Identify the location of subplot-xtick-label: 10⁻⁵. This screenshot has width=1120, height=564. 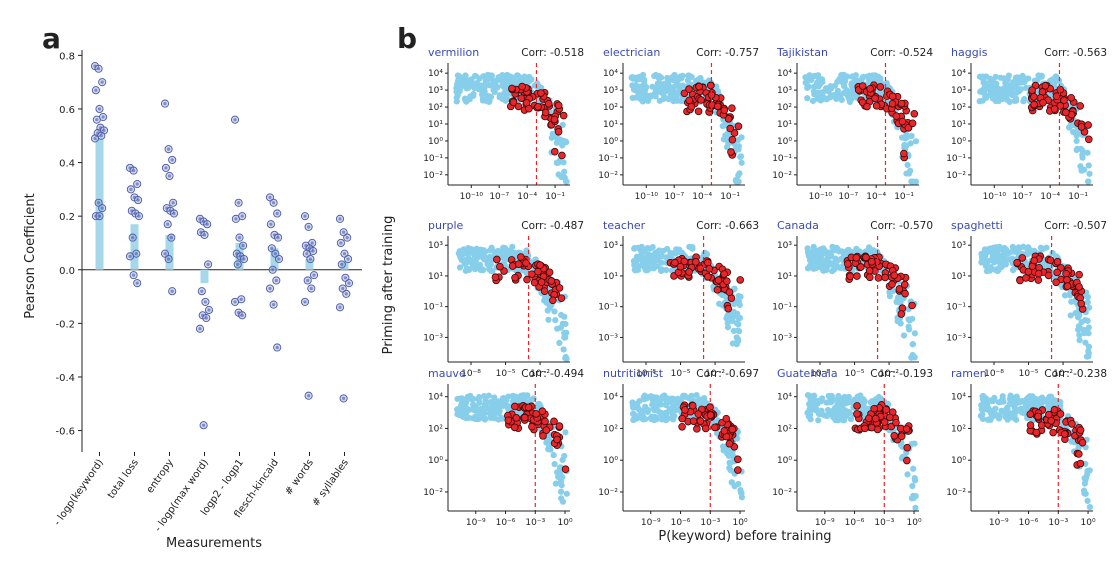
(681, 374).